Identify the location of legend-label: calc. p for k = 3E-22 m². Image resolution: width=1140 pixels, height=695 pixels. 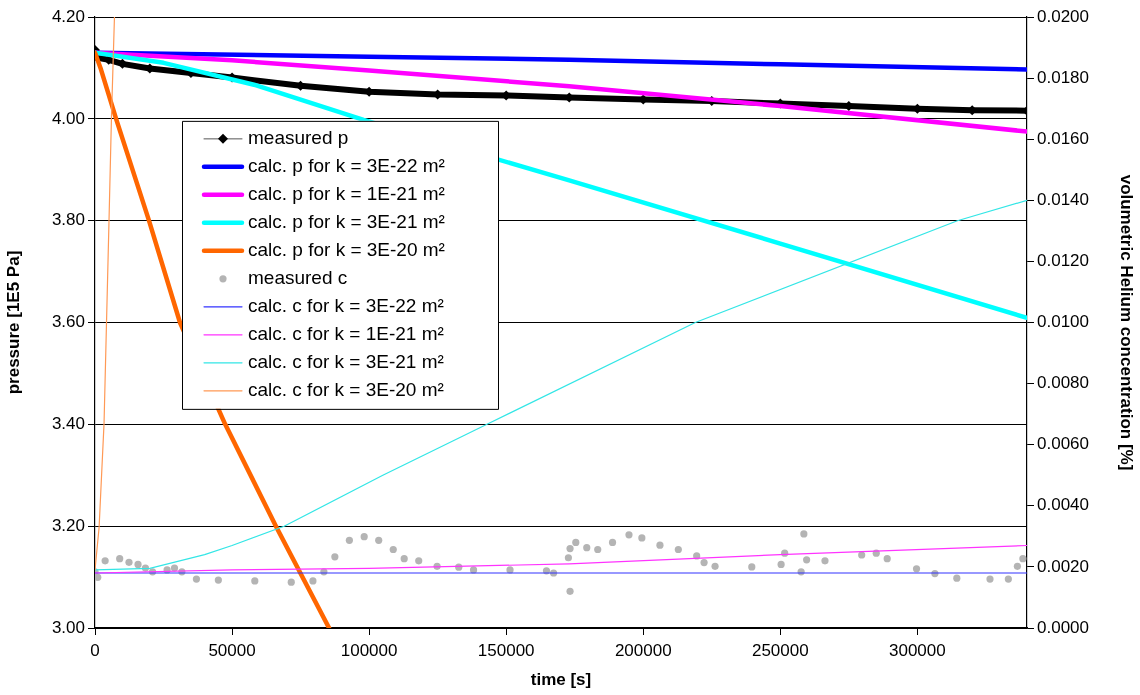
(346, 166).